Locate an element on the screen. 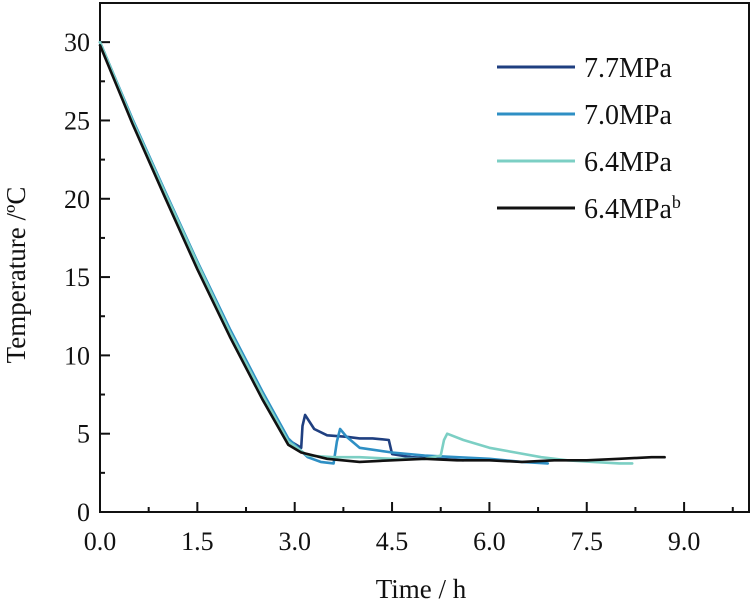  x-axis-tick-labels: 0.0 1.5 3.0 4.5 6.0 7.5 9.0 is located at coordinates (392, 541).